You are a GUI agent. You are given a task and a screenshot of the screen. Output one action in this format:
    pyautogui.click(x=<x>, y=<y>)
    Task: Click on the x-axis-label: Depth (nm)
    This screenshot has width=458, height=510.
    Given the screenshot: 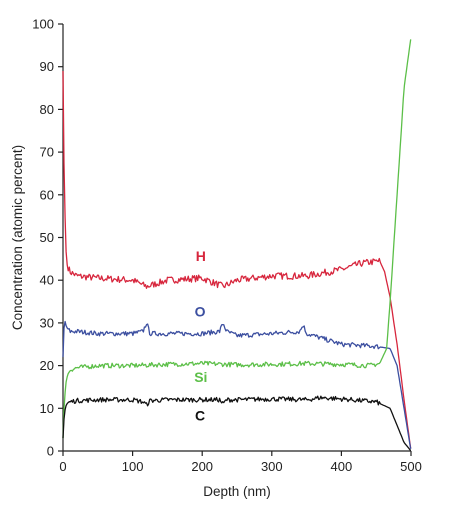 What is the action you would take?
    pyautogui.click(x=237, y=491)
    